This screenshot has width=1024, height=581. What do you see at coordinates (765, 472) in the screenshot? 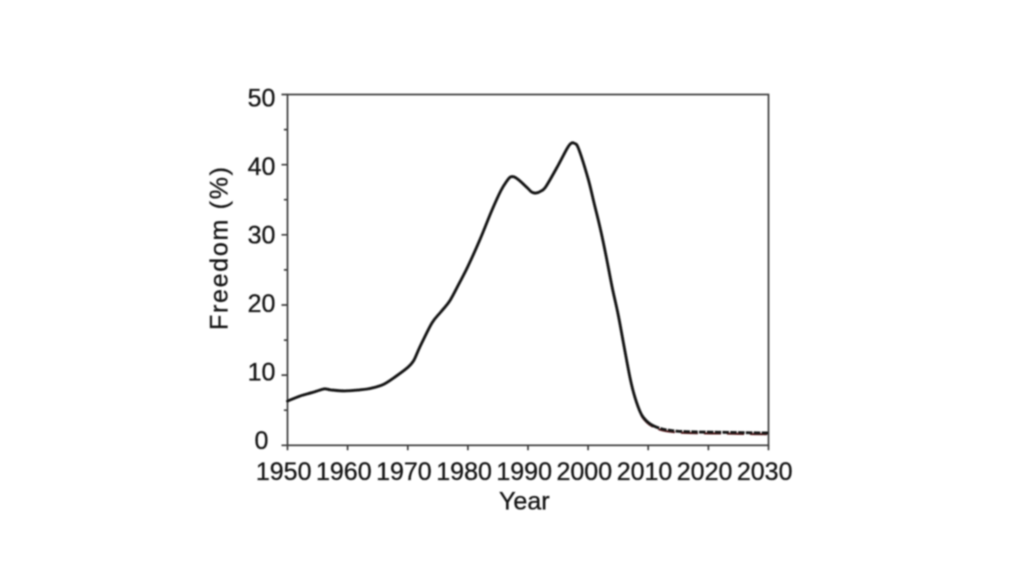
I see `svg-text: 2030` at bounding box center [765, 472].